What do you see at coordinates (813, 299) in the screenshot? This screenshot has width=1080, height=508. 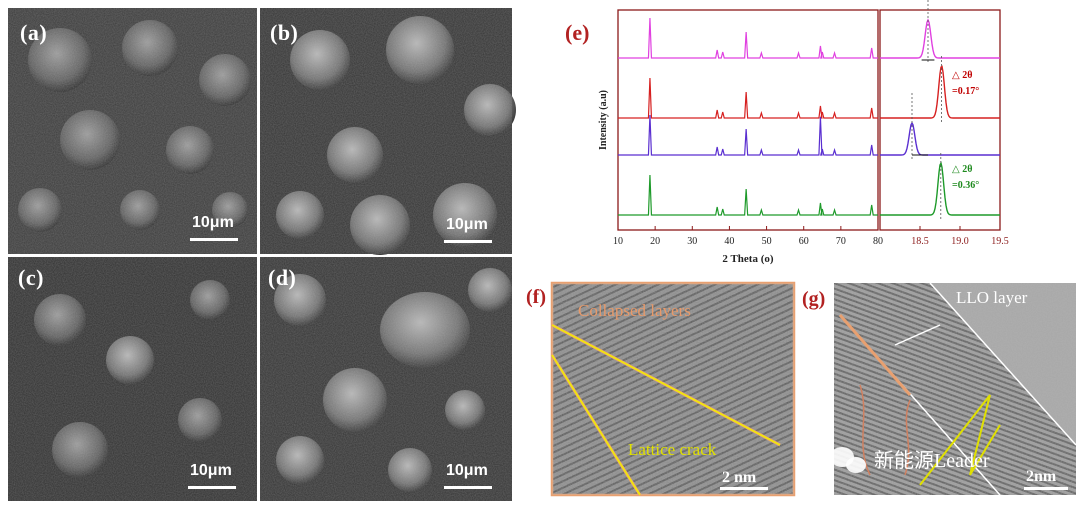 I see `panel-label-g: (g)` at bounding box center [813, 299].